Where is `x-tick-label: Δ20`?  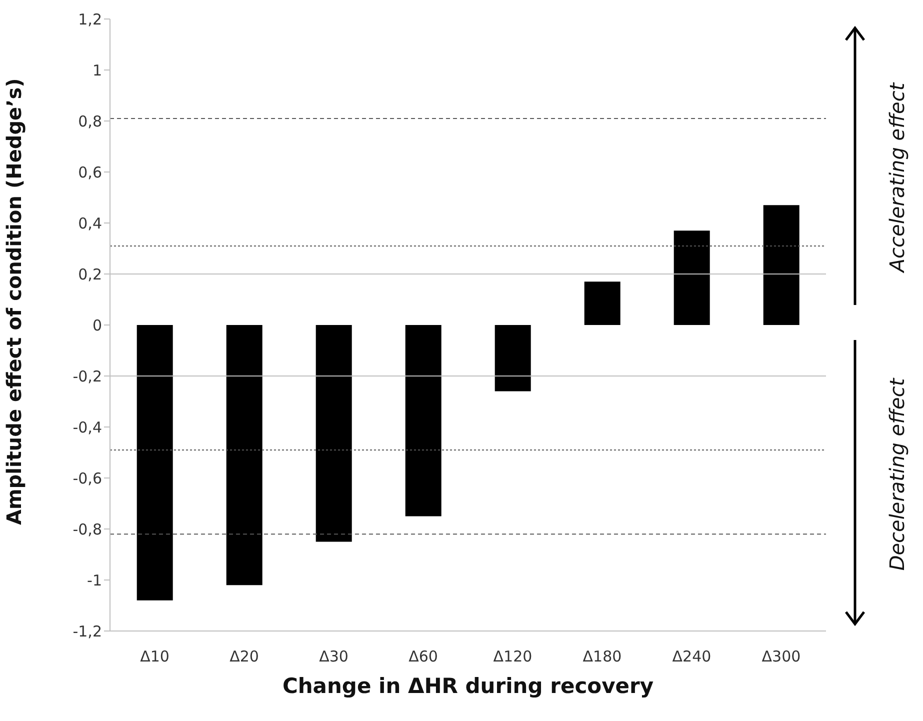
x-tick-label: Δ20 is located at coordinates (244, 657).